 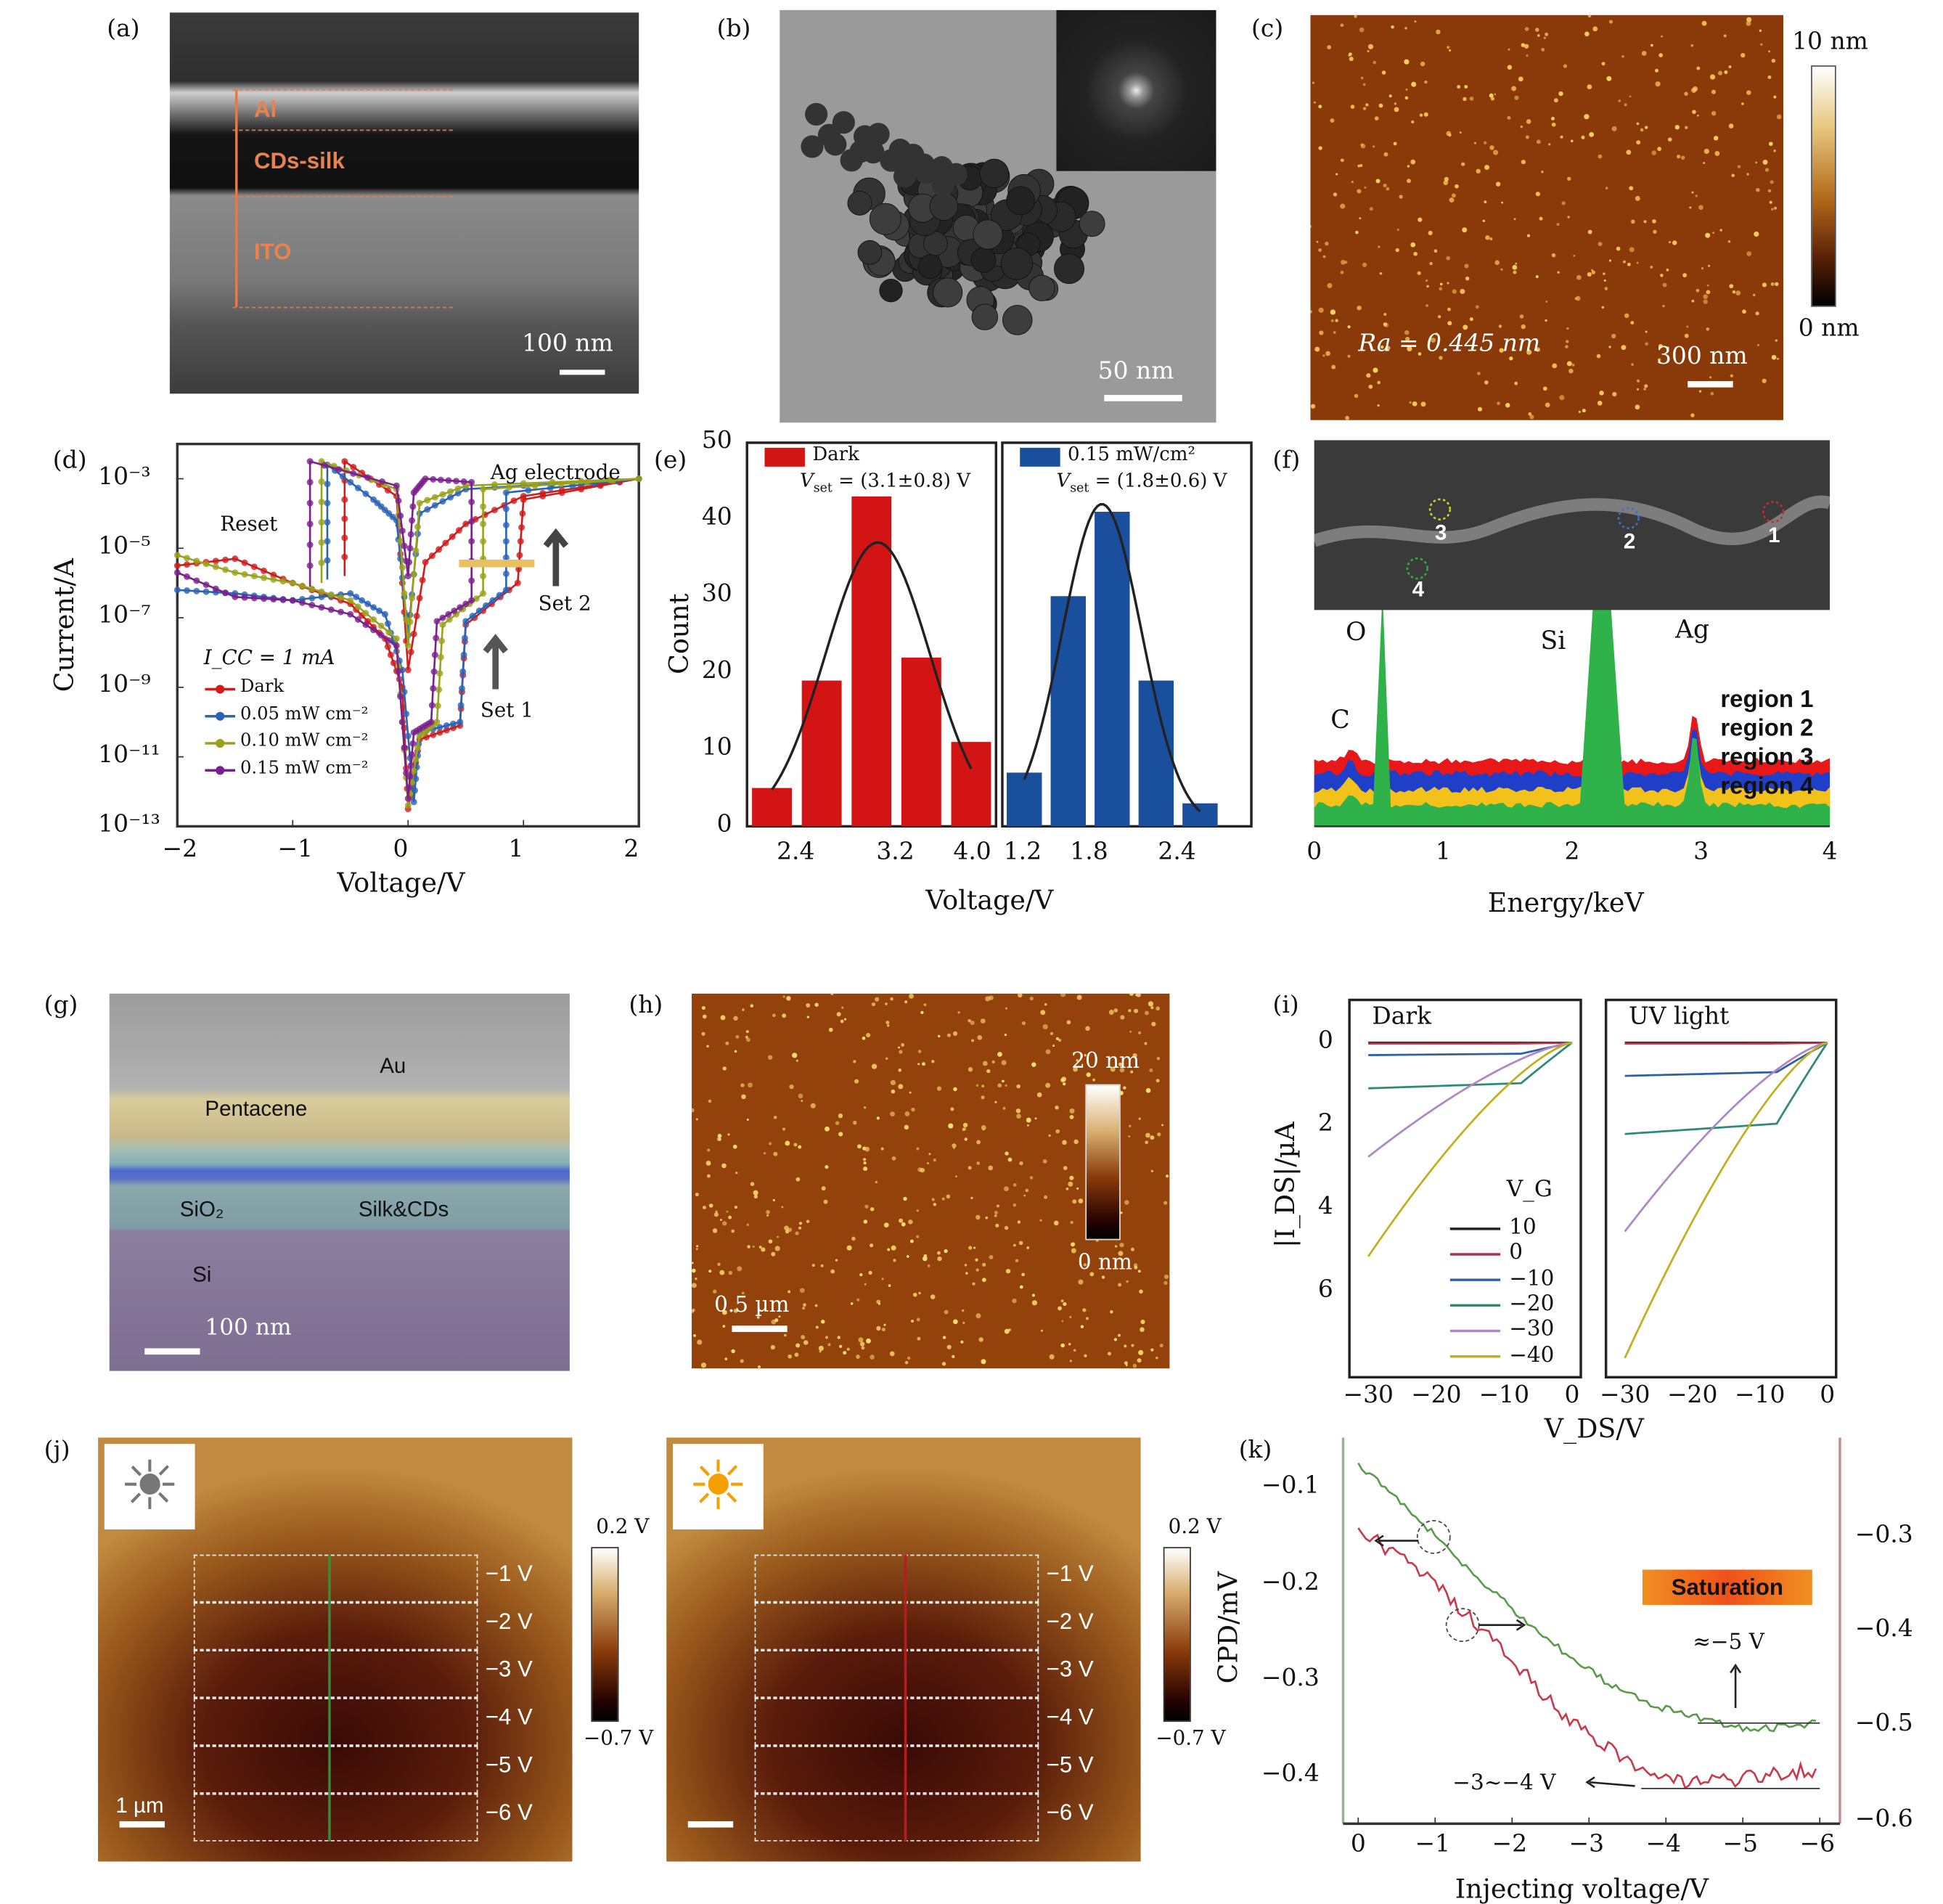 What do you see at coordinates (752, 1306) in the screenshot?
I see `scale-bar-label: 0.5 µm` at bounding box center [752, 1306].